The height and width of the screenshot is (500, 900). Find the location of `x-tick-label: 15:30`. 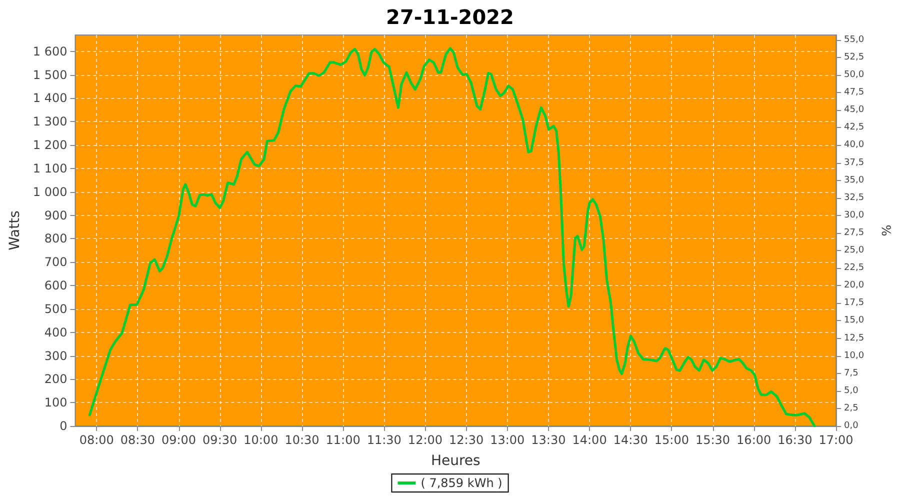

x-tick-label: 15:30 is located at coordinates (712, 440).